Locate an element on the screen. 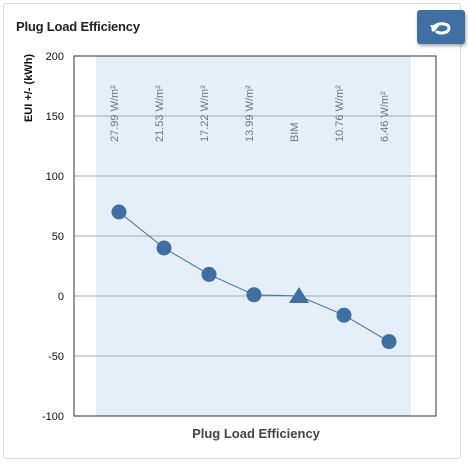 This screenshot has width=468, height=464. category-label: 10.76 W/m² is located at coordinates (340, 113).